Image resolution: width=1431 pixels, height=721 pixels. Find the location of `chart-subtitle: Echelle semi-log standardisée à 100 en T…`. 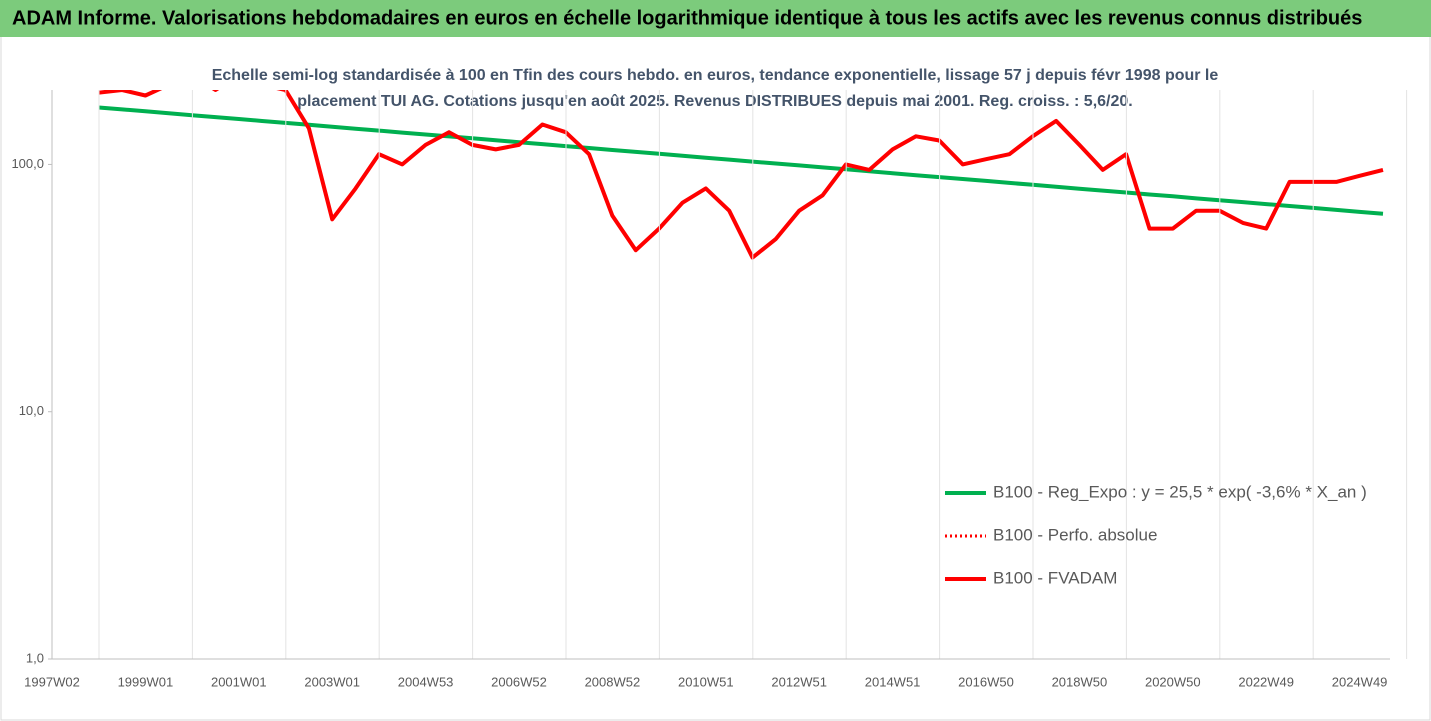

chart-subtitle: Echelle semi-log standardisée à 100 en T… is located at coordinates (715, 75).